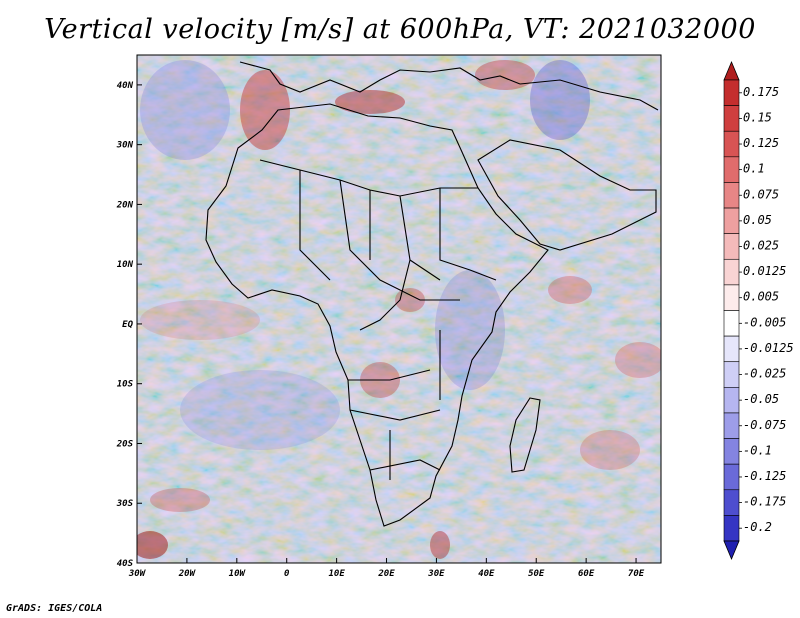 This screenshot has width=800, height=618. What do you see at coordinates (336, 574) in the screenshot?
I see `x-tick-label: 10E` at bounding box center [336, 574].